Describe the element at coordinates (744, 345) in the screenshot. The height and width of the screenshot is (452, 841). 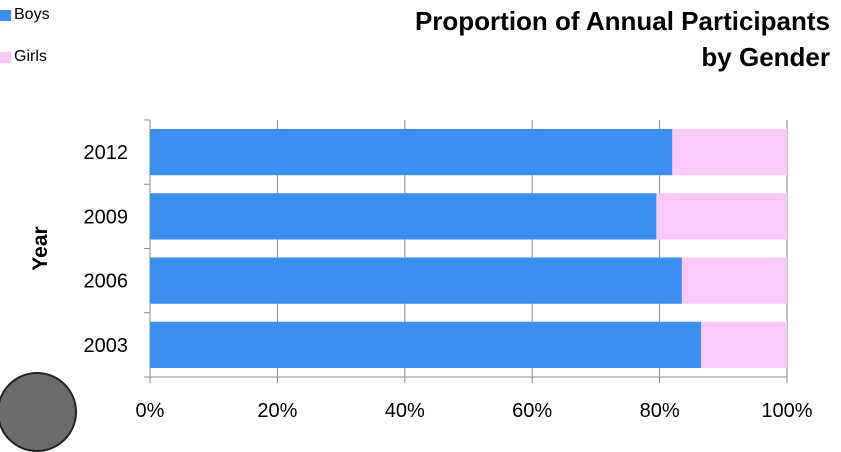
I see `bar-girls-2003` at that location.